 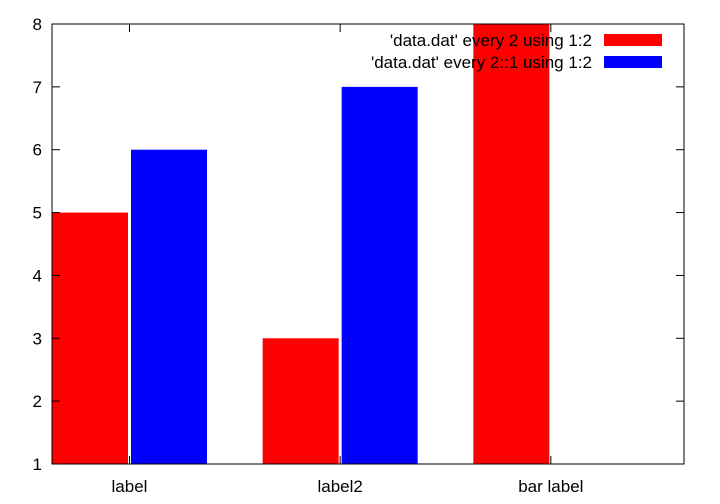 I want to click on x-tick-label: label2, so click(x=339, y=486).